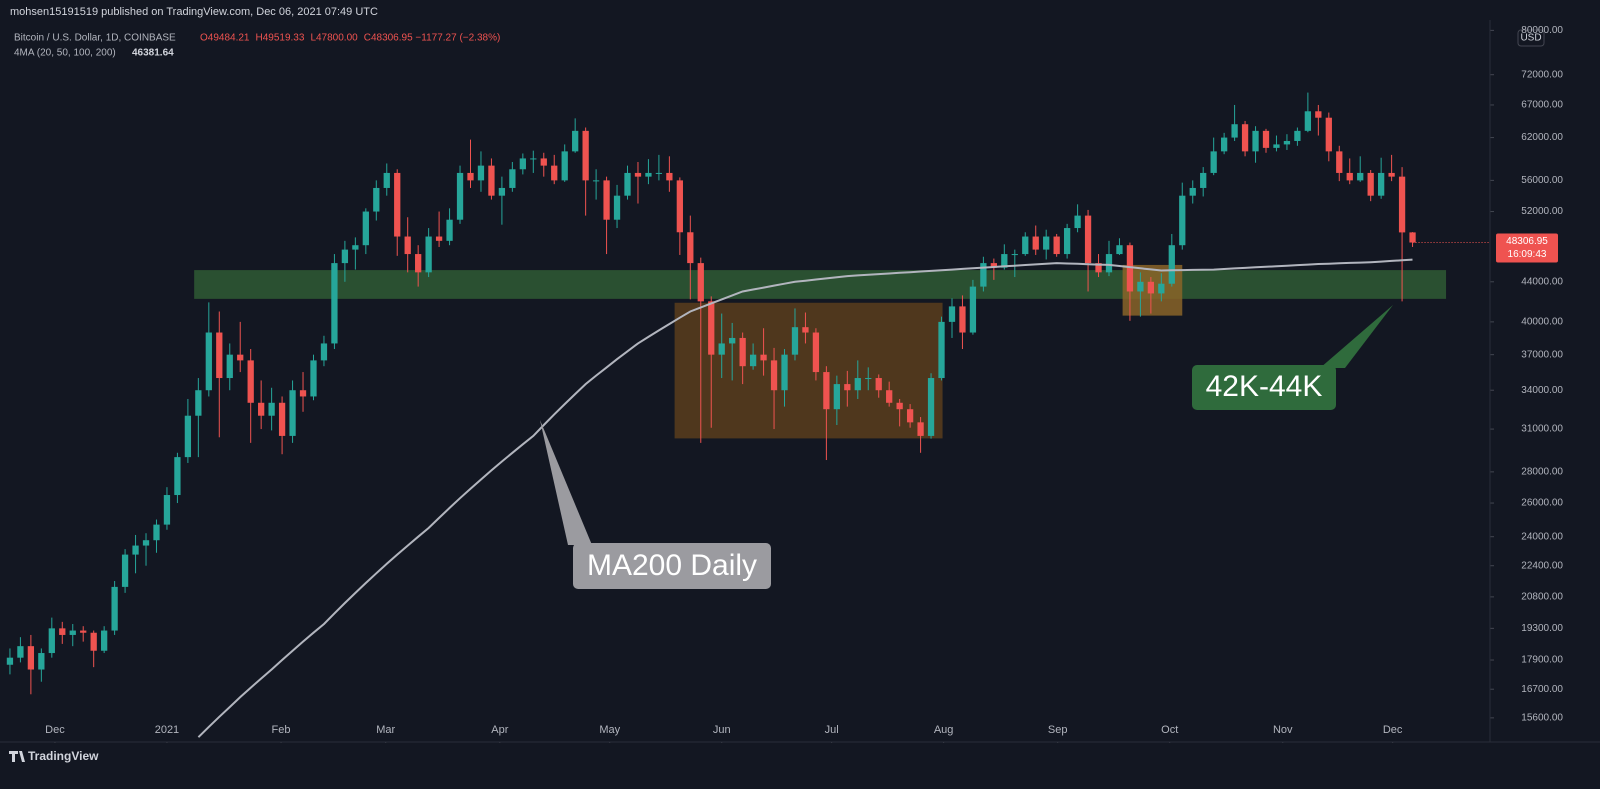 Image resolution: width=1600 pixels, height=789 pixels. What do you see at coordinates (1542, 597) in the screenshot?
I see `y-tick-label: 20800.00` at bounding box center [1542, 597].